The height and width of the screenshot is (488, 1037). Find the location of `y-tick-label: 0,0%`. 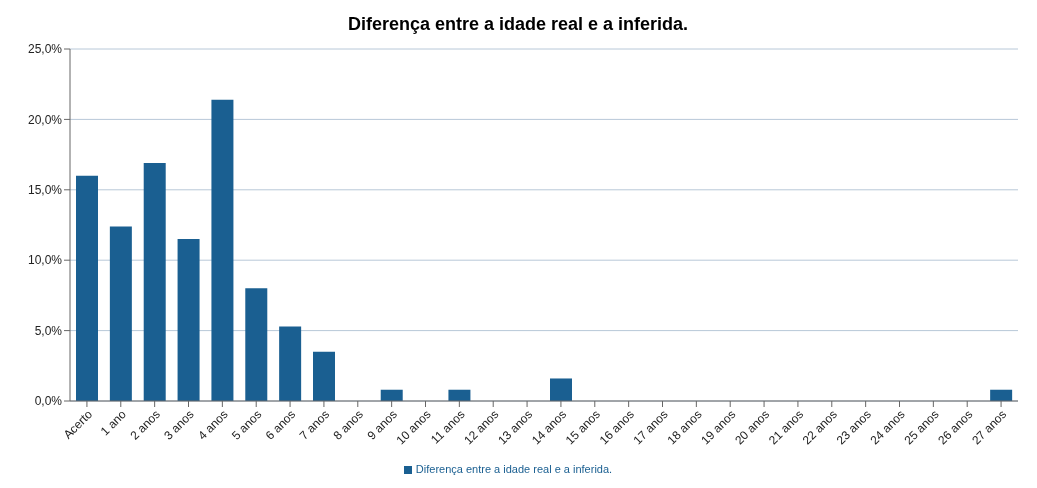

y-tick-label: 0,0% is located at coordinates (48, 401).